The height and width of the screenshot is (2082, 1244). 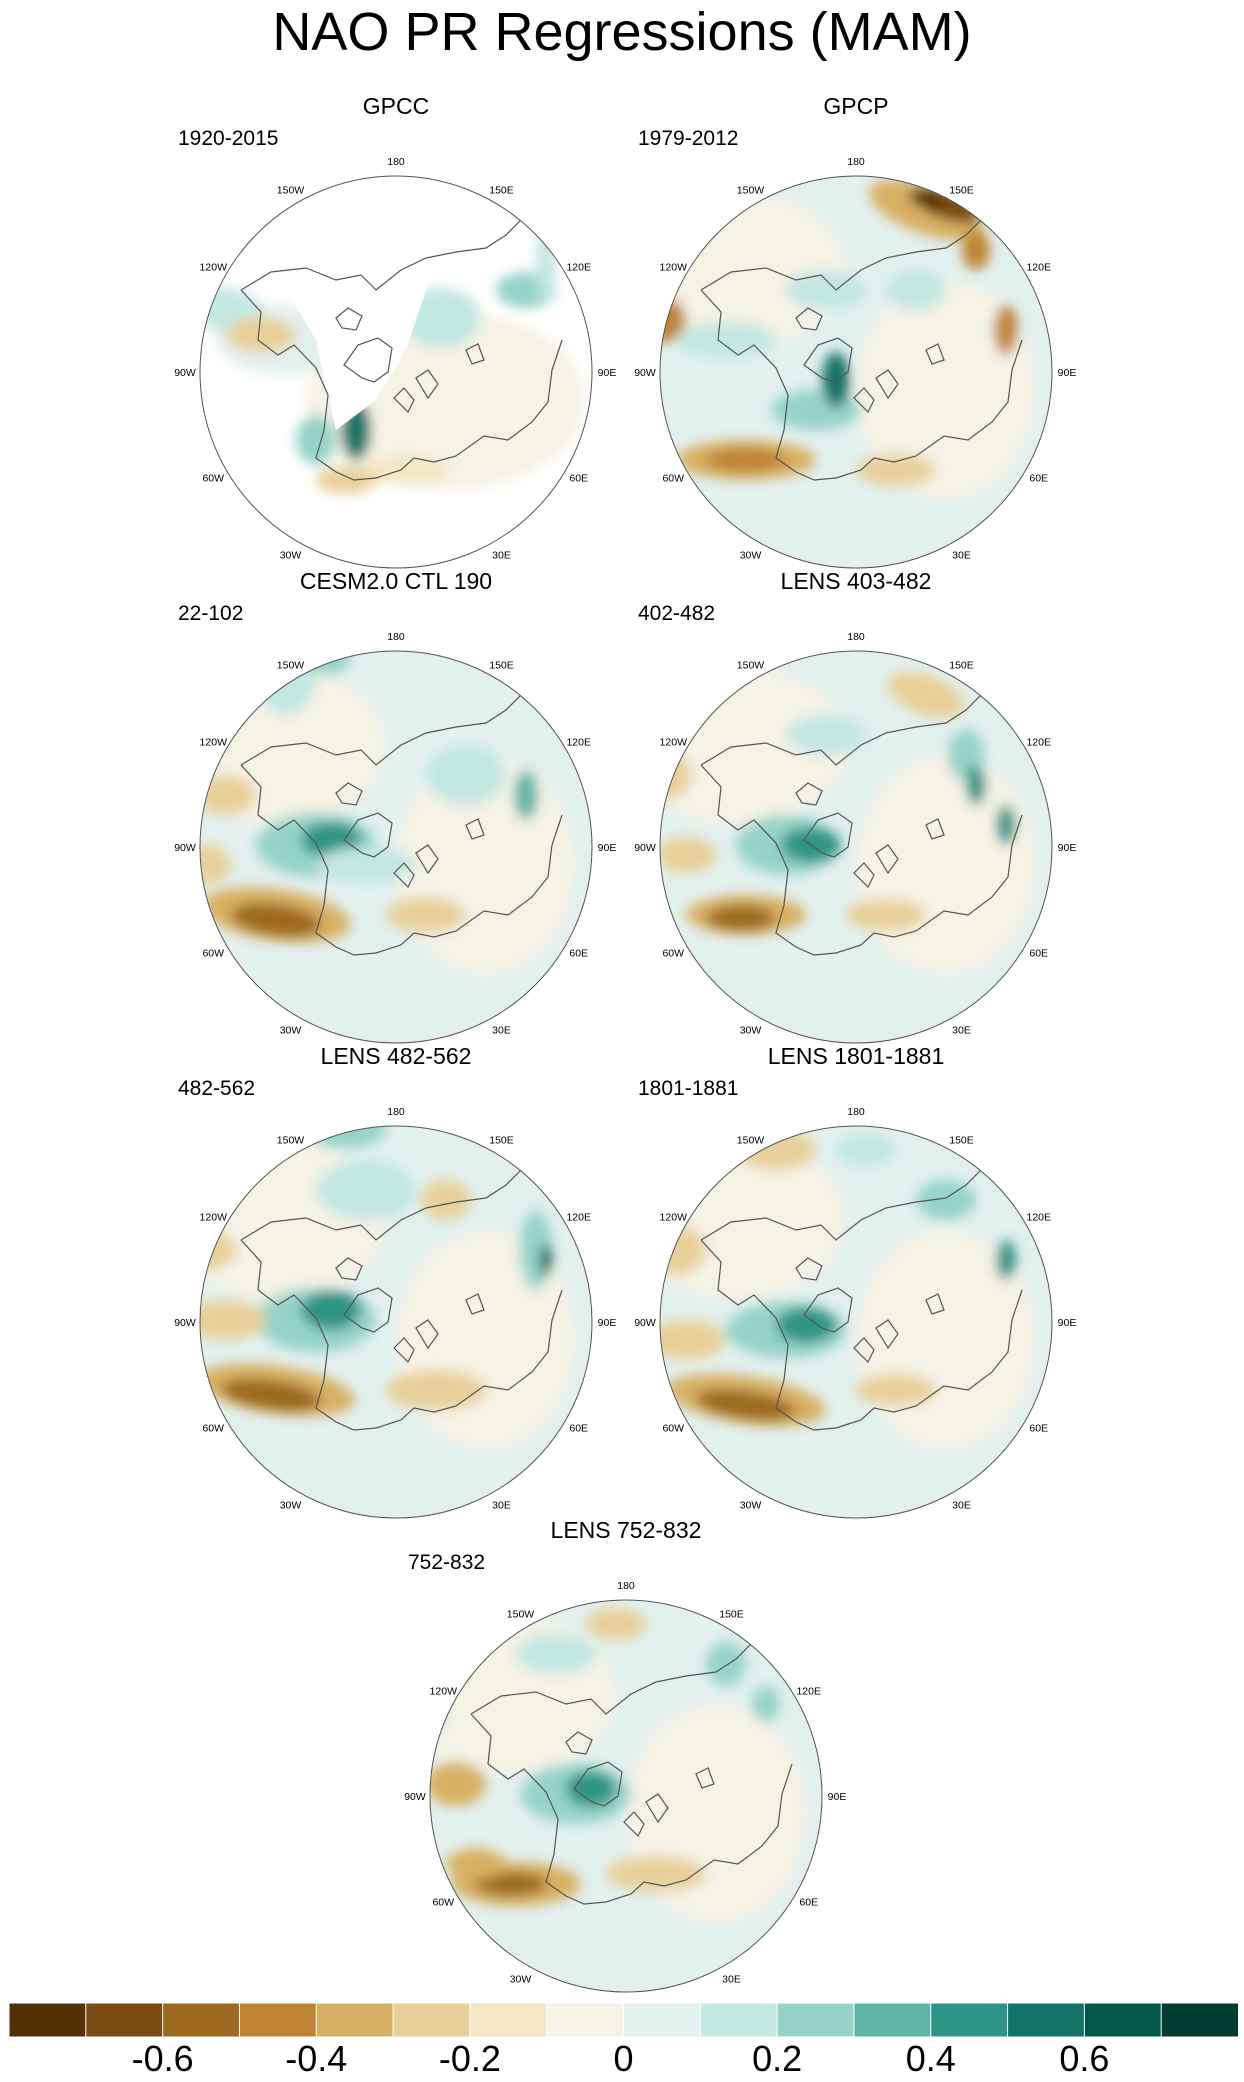 I want to click on panel-title: GPCC, so click(x=396, y=106).